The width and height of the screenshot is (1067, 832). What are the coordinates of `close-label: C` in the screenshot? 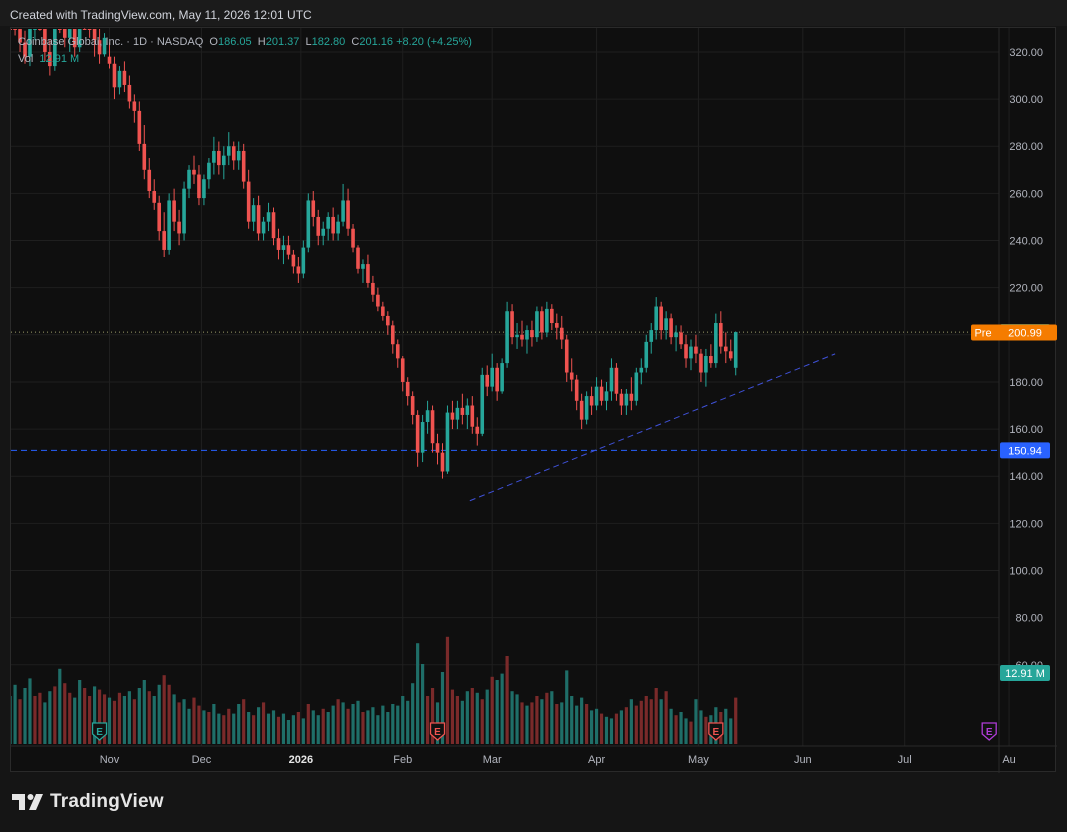 It's located at (355, 42).